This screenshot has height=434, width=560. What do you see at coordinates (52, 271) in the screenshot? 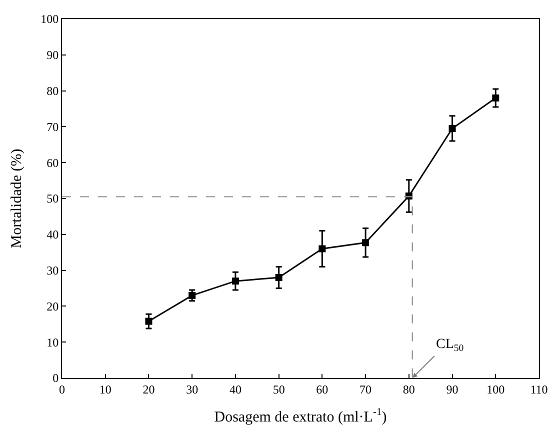
I see `y-tick-label: 30` at bounding box center [52, 271].